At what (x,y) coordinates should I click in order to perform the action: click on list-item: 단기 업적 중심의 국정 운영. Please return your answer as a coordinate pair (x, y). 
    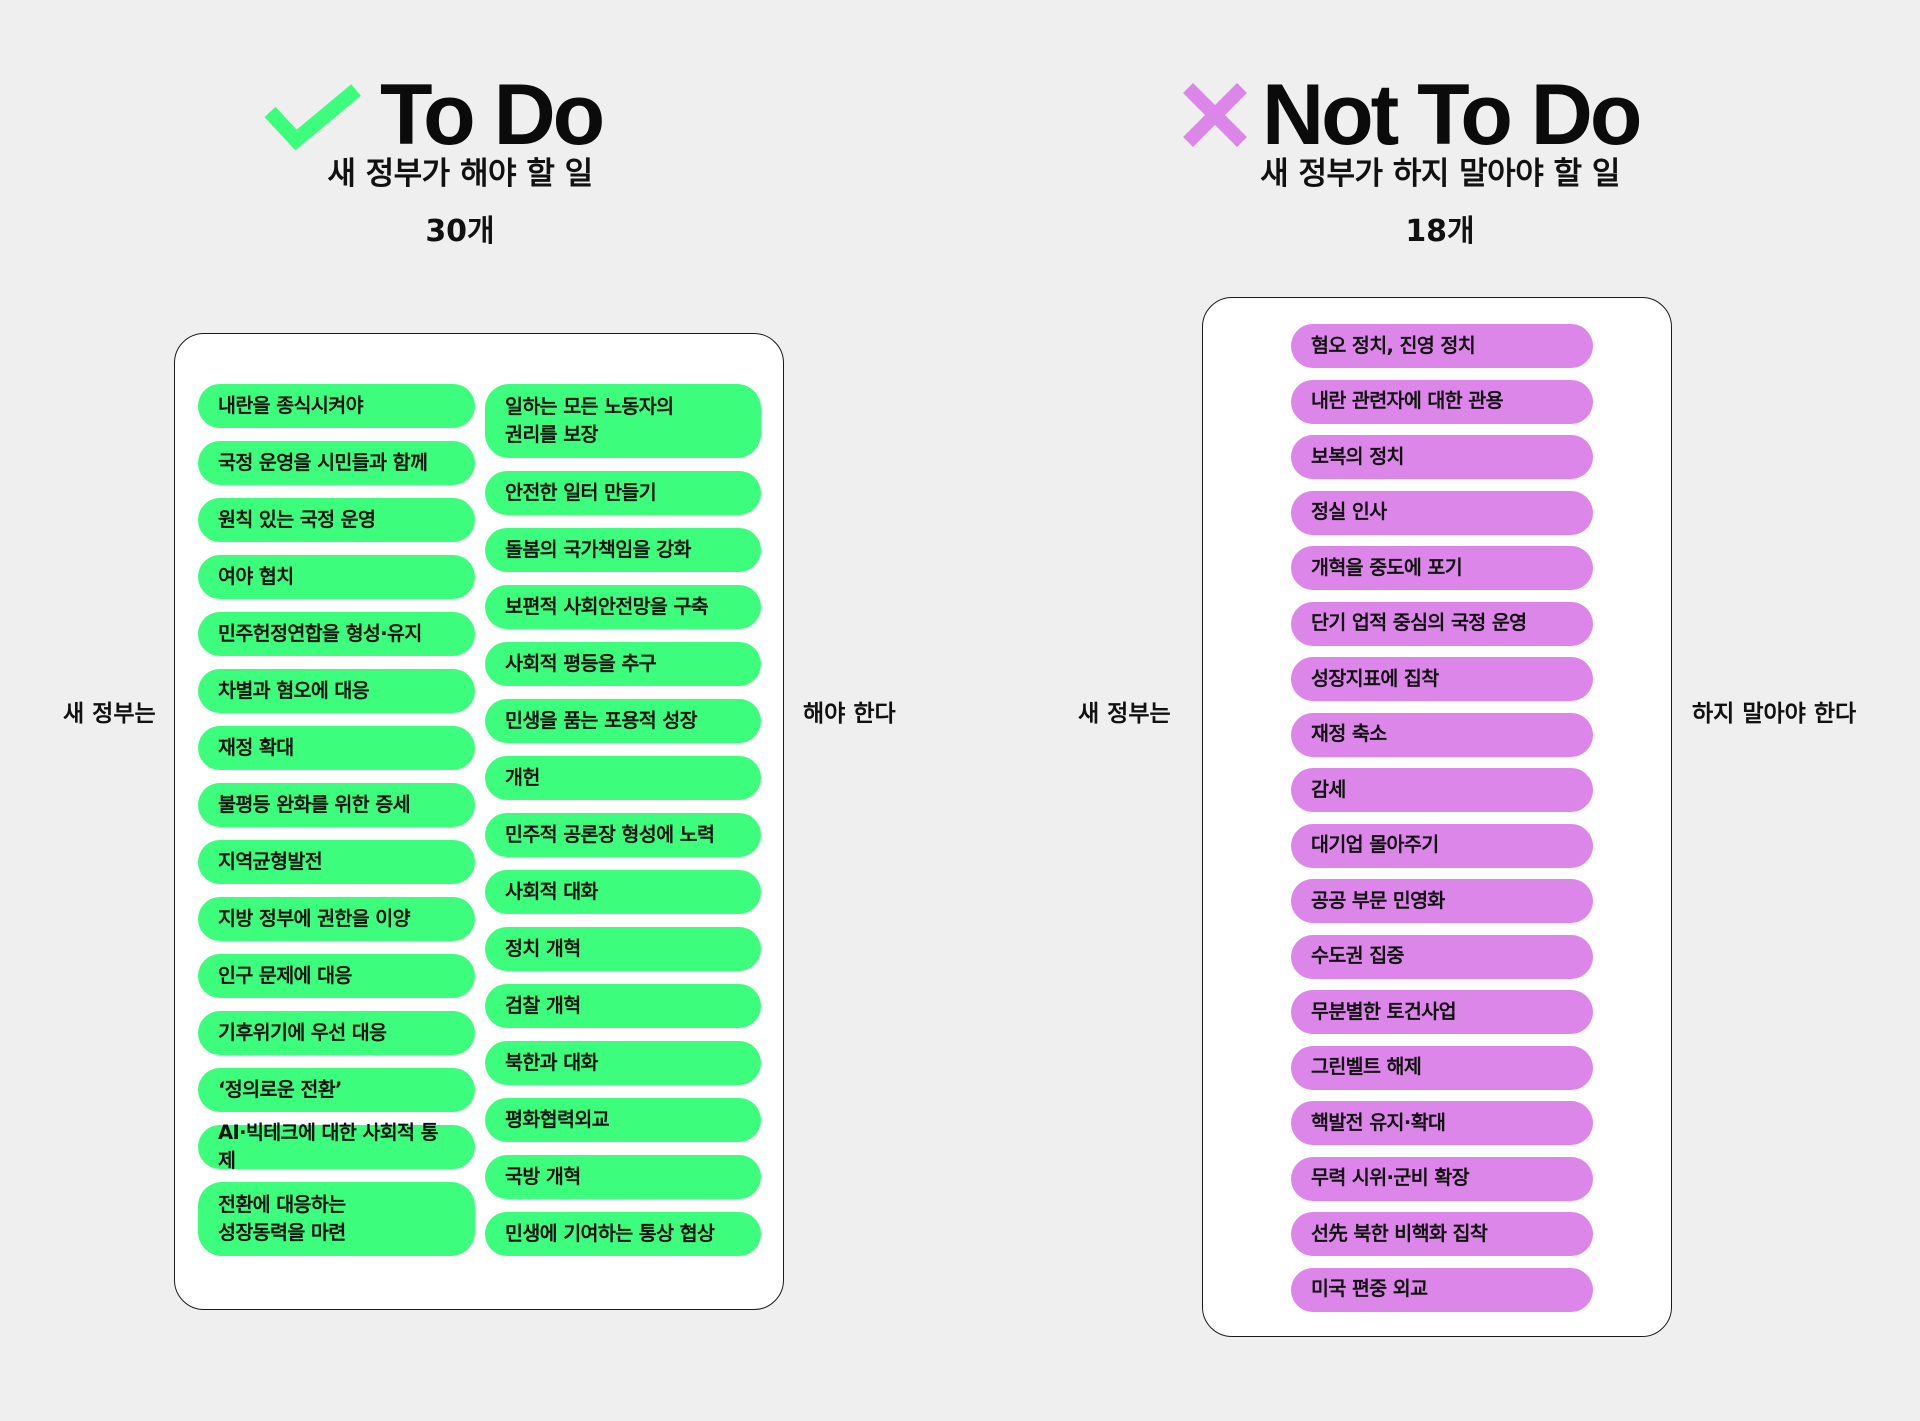
    Looking at the image, I should click on (1442, 623).